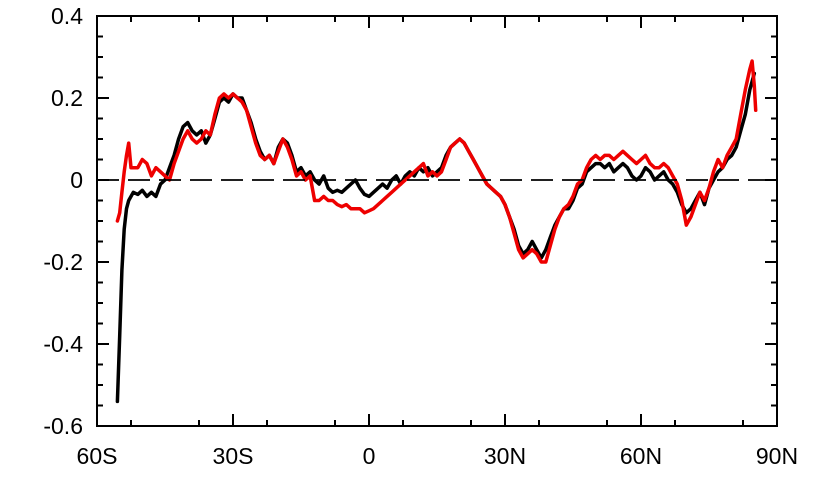  What do you see at coordinates (76, 180) in the screenshot?
I see `y-tick-label: 0` at bounding box center [76, 180].